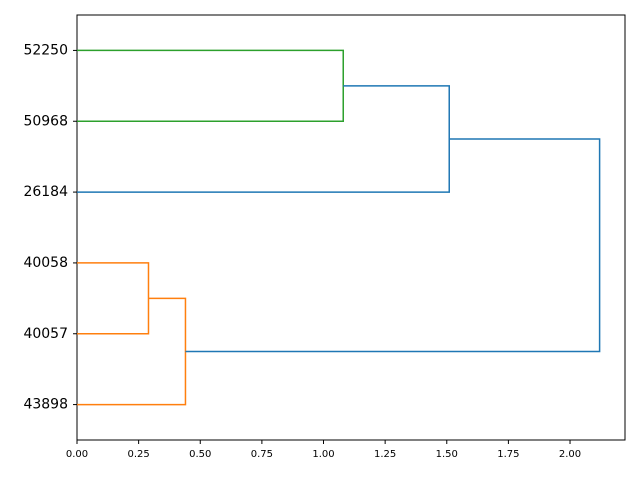 Image resolution: width=640 pixels, height=480 pixels. I want to click on y-tick-label: 26184, so click(45, 192).